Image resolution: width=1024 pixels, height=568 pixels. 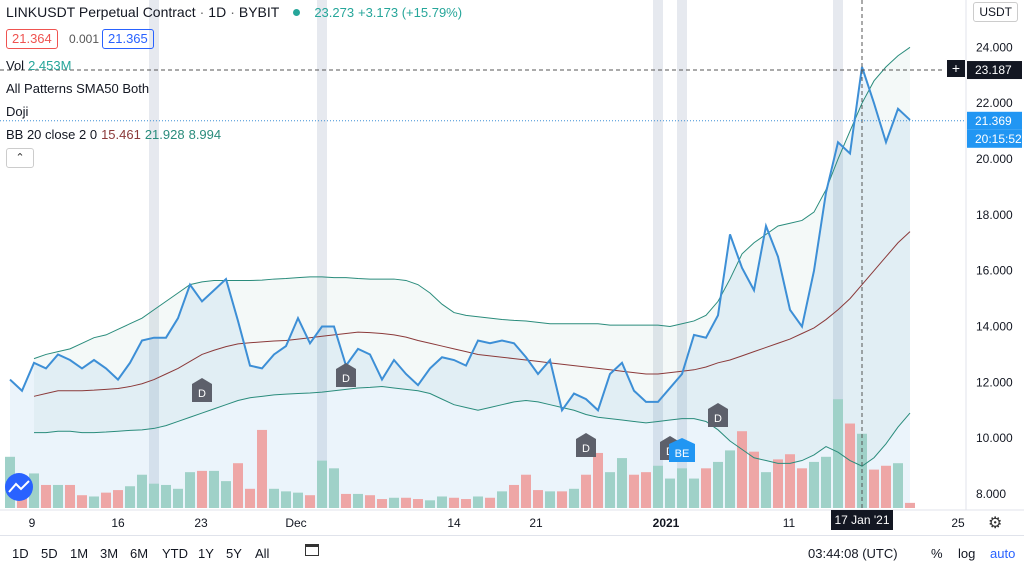 What do you see at coordinates (966, 553) in the screenshot?
I see `log-toggle: log` at bounding box center [966, 553].